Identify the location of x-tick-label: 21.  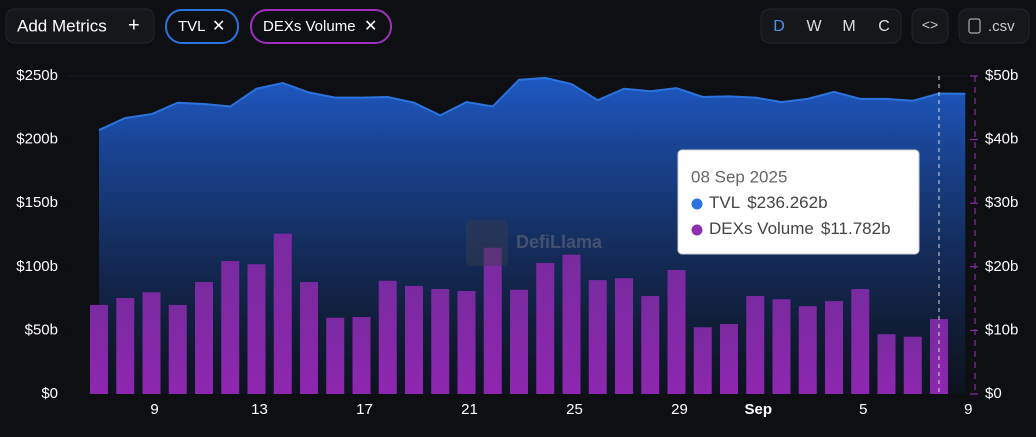
(469, 409).